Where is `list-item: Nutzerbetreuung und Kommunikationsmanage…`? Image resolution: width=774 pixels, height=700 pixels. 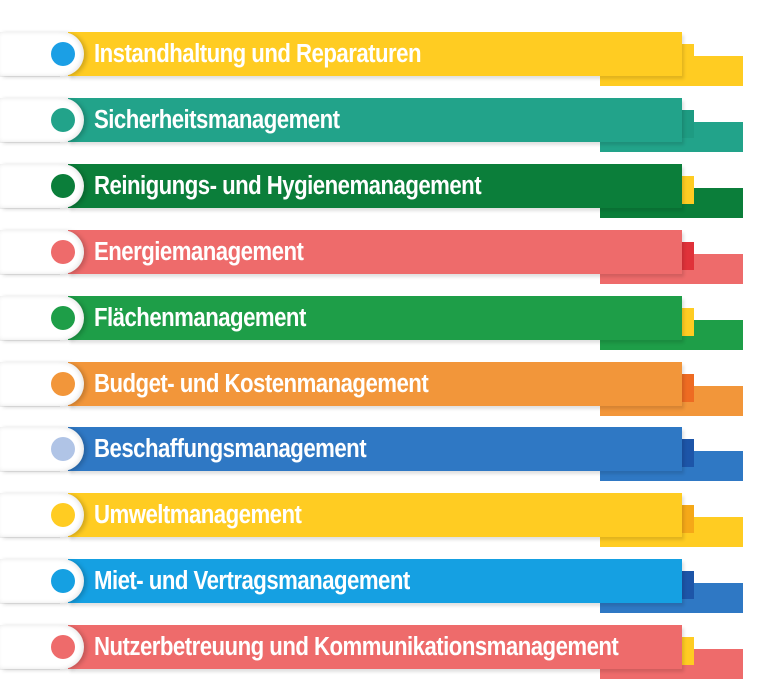
list-item: Nutzerbetreuung und Kommunikationsmanage… is located at coordinates (387, 653).